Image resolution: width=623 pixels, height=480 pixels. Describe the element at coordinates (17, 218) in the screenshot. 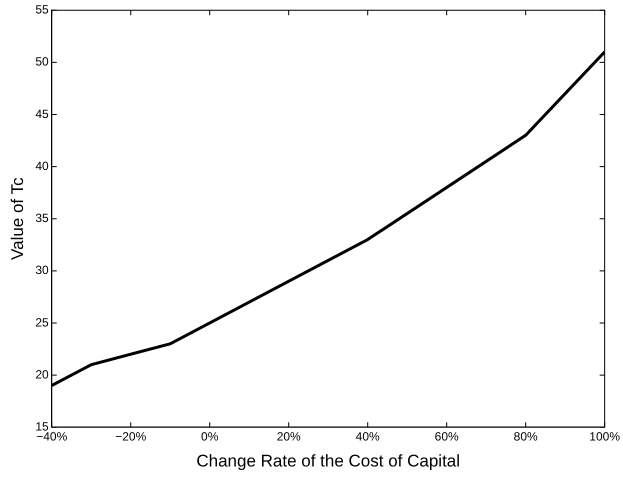

I see `y-axis-title: Value of Tc` at that location.